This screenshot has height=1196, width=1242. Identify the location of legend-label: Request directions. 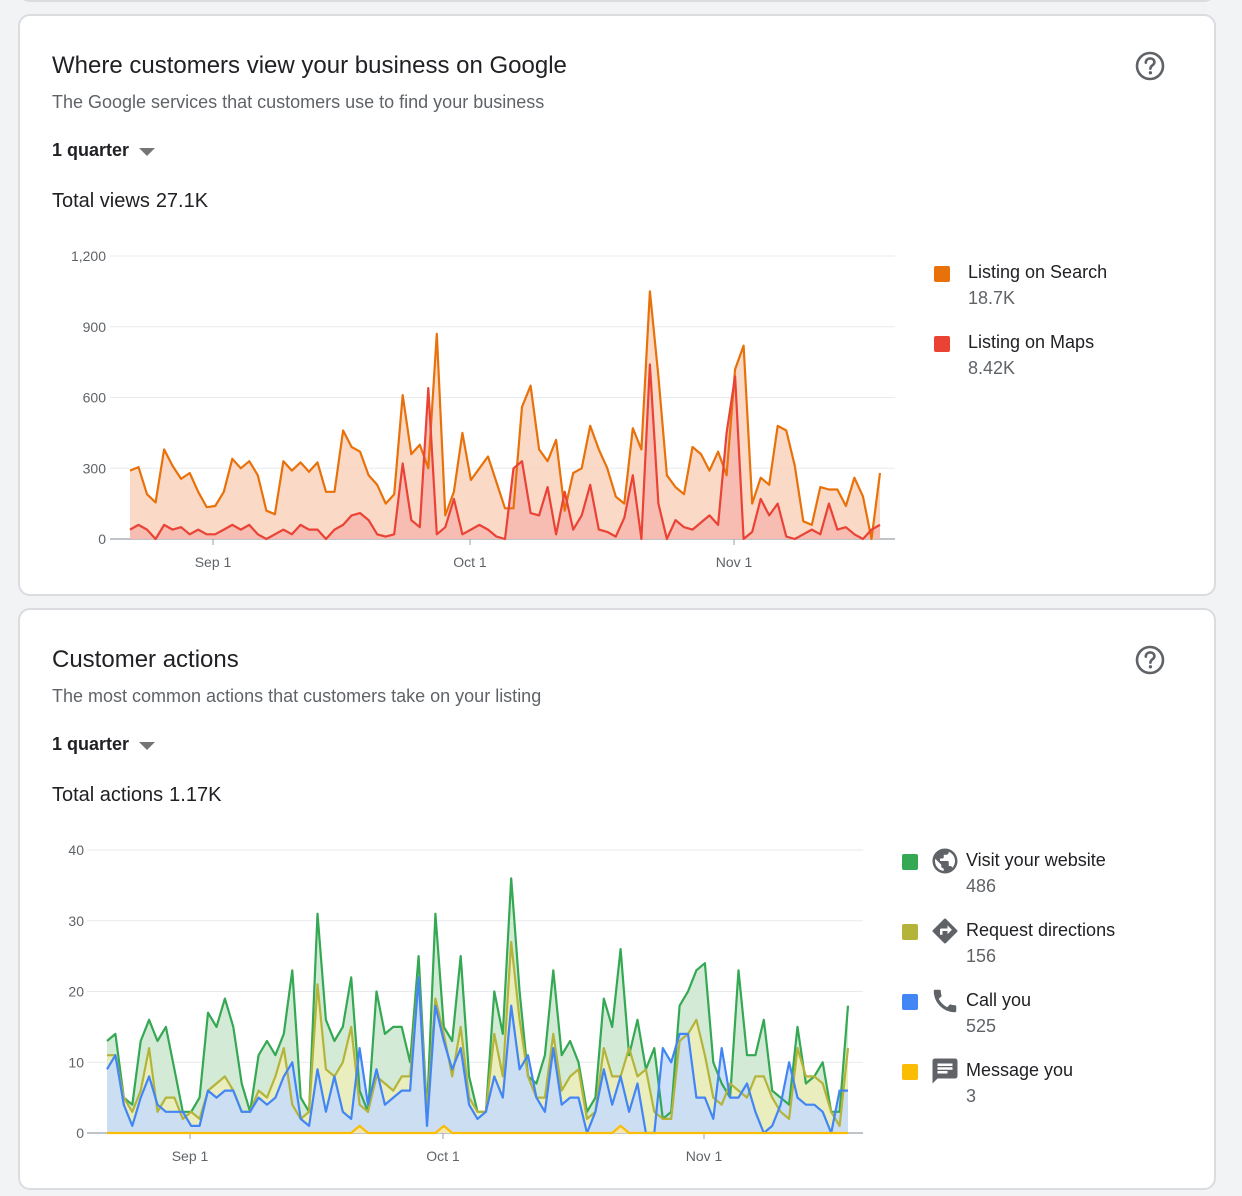
(1041, 930).